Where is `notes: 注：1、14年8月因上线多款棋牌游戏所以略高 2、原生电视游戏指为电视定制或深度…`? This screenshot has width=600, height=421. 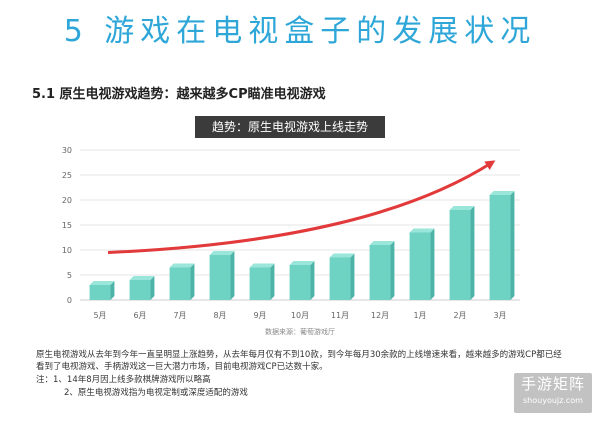
notes: 注：1、14年8月因上线多款棋牌游戏所以略高 2、原生电视游戏指为电视定制或深度… is located at coordinates (142, 387).